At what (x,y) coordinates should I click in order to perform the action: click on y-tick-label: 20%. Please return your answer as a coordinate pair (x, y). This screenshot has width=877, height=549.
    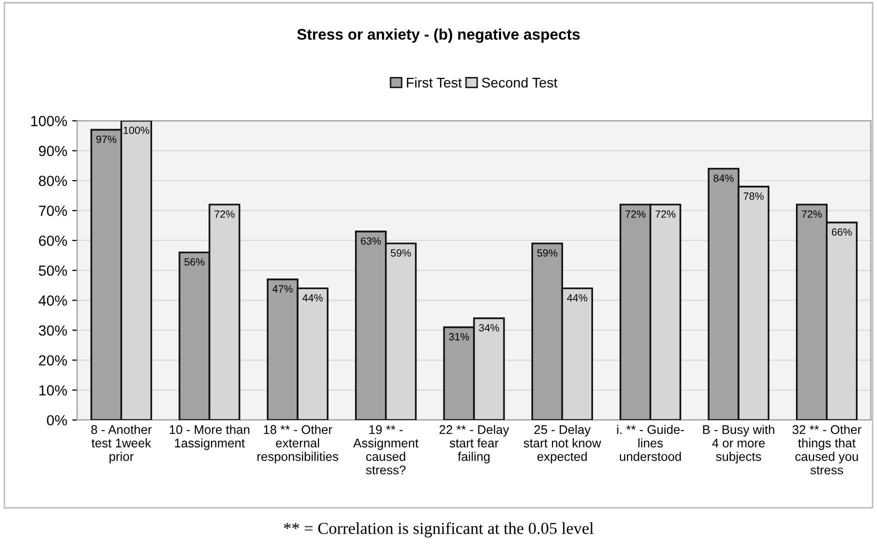
    Looking at the image, I should click on (53, 360).